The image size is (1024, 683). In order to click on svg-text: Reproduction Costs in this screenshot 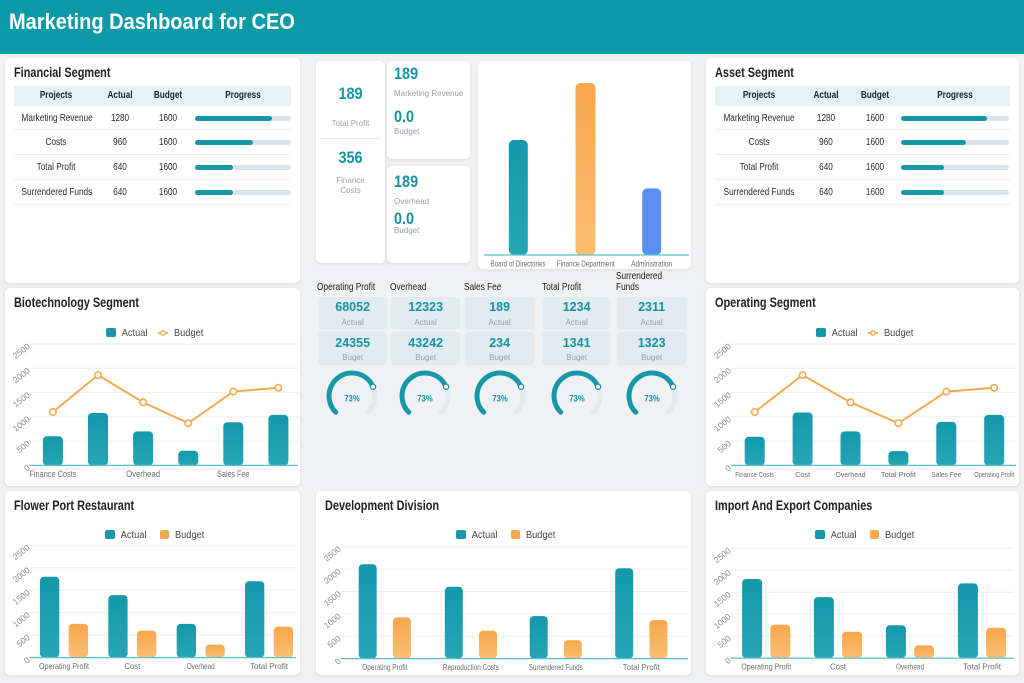, I will do `click(471, 667)`.